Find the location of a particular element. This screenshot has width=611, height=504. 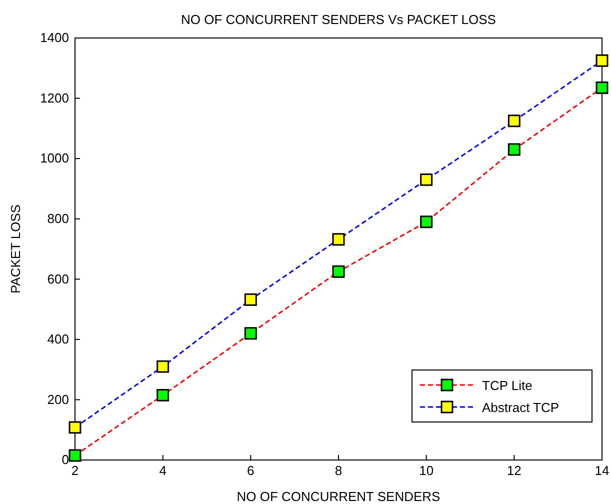

x-axis-title: NO OF CONCURRENT SENDERS is located at coordinates (338, 496).